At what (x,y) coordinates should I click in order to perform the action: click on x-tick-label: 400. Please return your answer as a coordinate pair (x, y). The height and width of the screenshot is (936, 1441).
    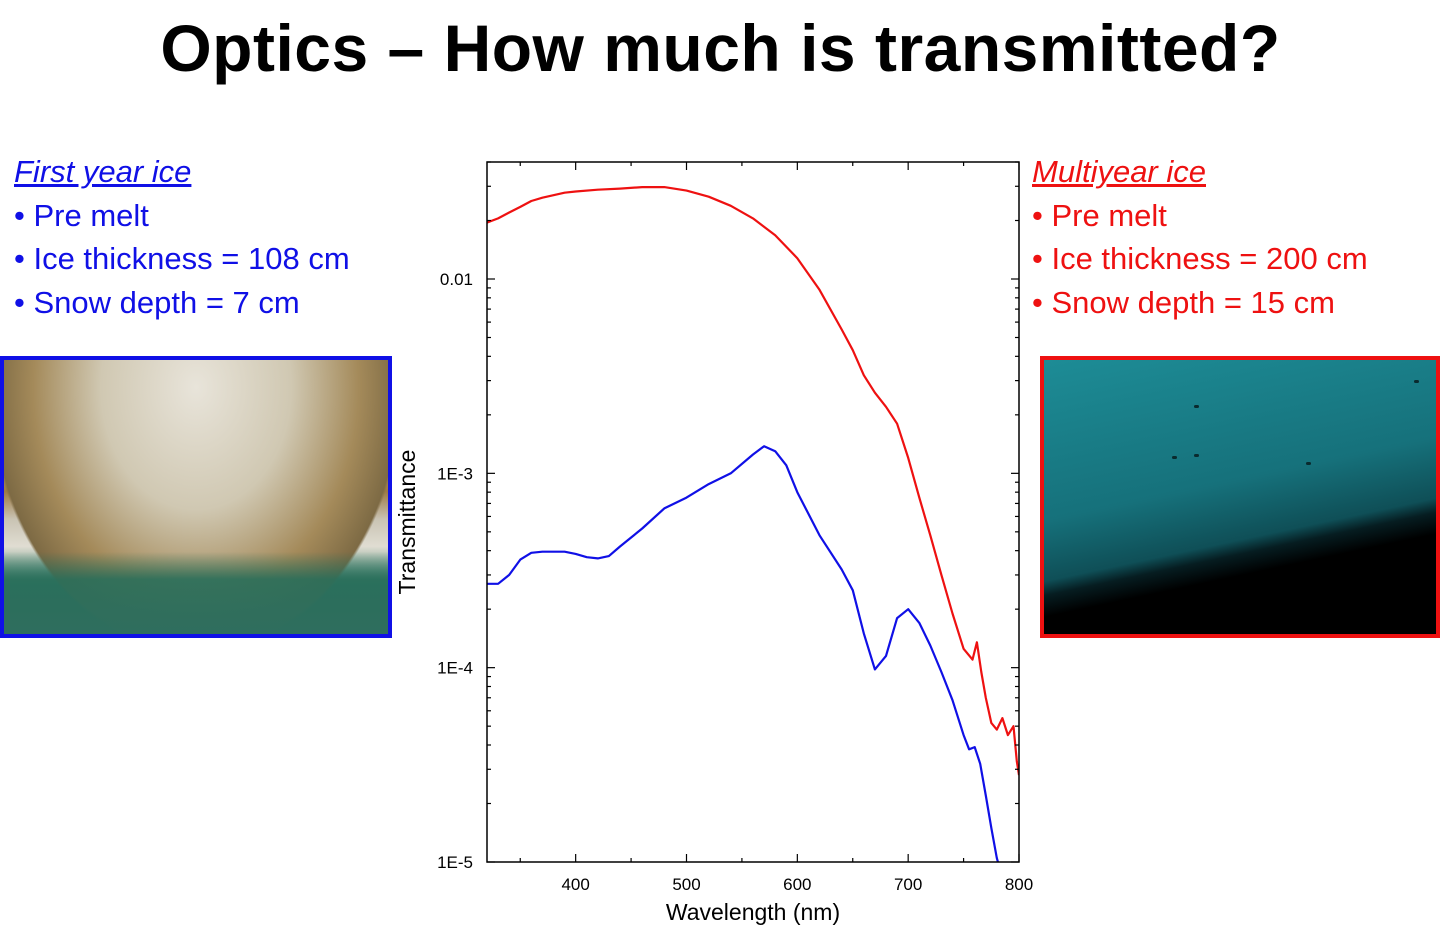
    Looking at the image, I should click on (575, 884).